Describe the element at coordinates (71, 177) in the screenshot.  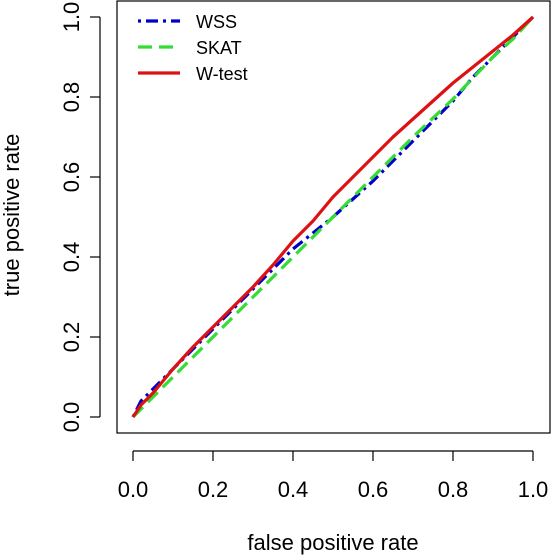
I see `y-tick-label: 0.6` at that location.